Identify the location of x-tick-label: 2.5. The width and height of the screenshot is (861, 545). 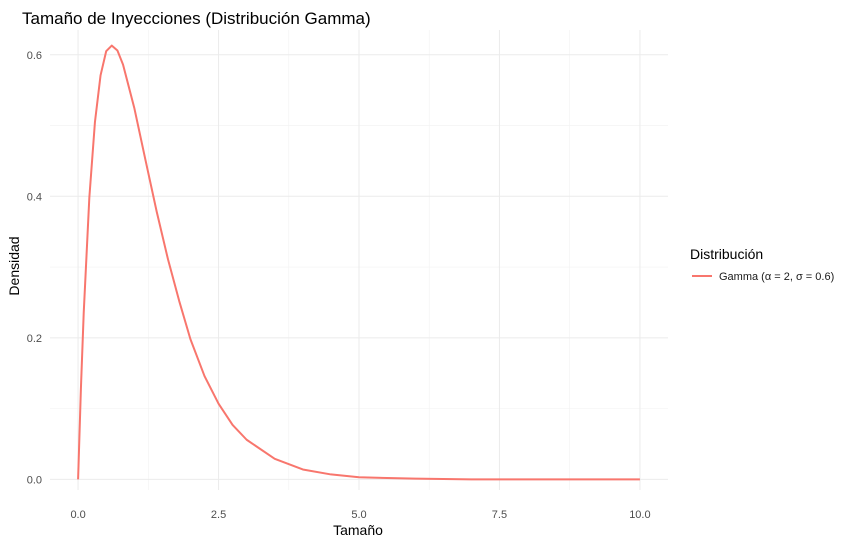
(218, 515).